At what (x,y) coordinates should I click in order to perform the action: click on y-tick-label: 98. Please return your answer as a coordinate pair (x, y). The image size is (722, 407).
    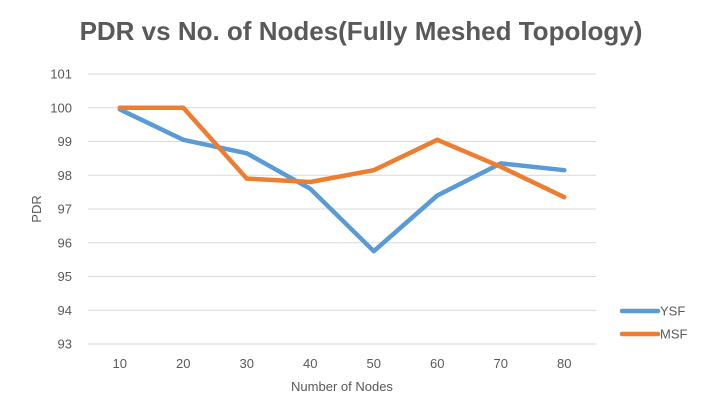
    Looking at the image, I should click on (65, 175).